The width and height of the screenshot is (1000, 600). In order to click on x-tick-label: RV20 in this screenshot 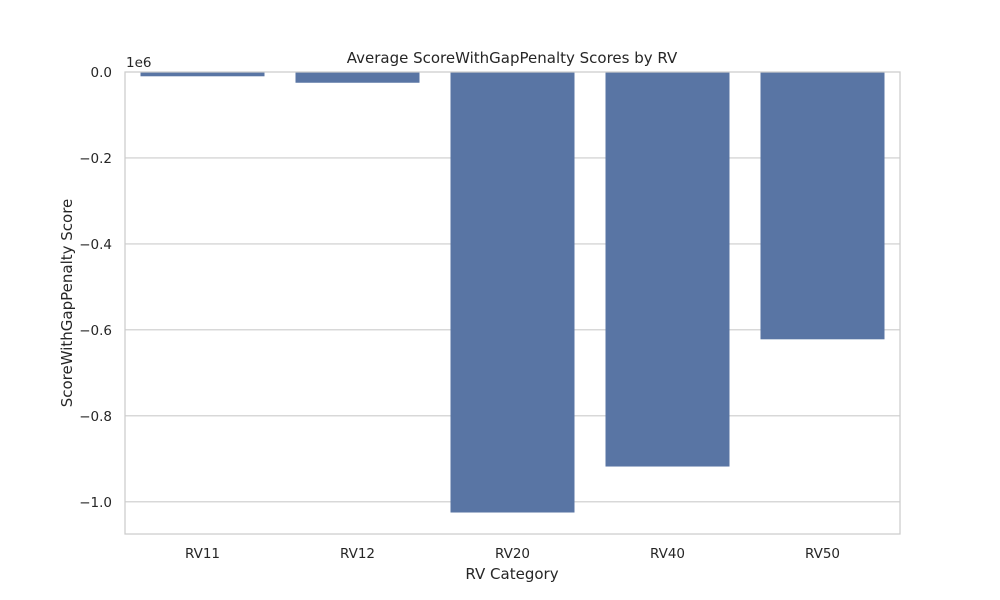, I will do `click(512, 554)`.